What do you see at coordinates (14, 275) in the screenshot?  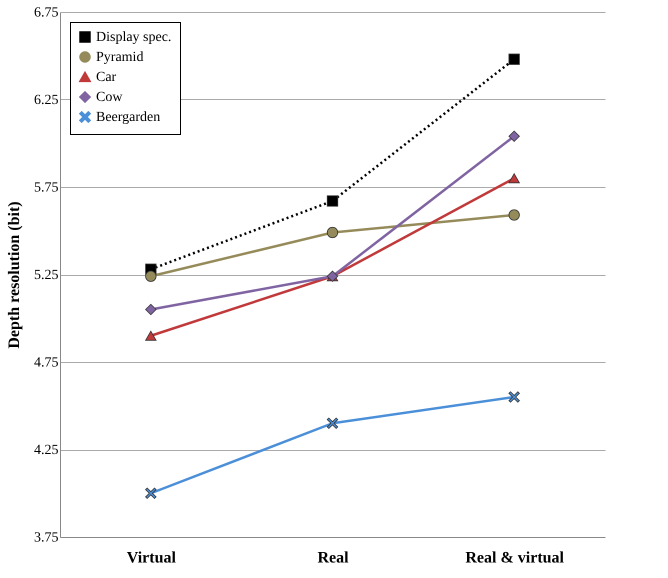 I see `y-axis-title: Depth resolution (bit)` at bounding box center [14, 275].